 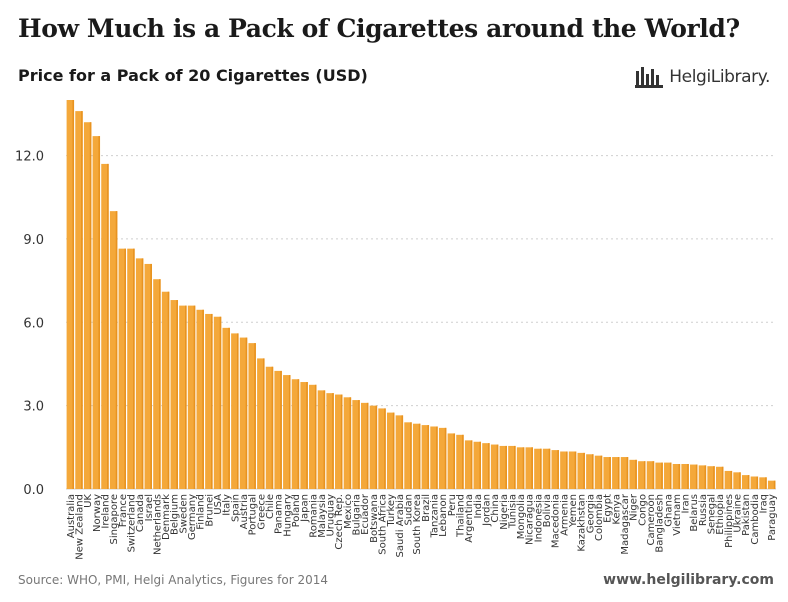 I want to click on x-tick-label: Thailand, so click(x=460, y=516).